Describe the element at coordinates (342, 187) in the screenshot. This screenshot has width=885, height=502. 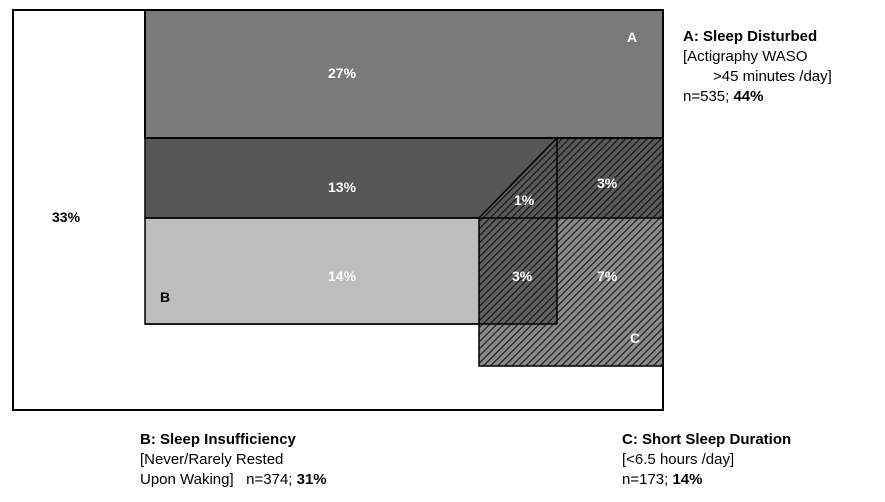
I see `label-a-b: 13%` at that location.